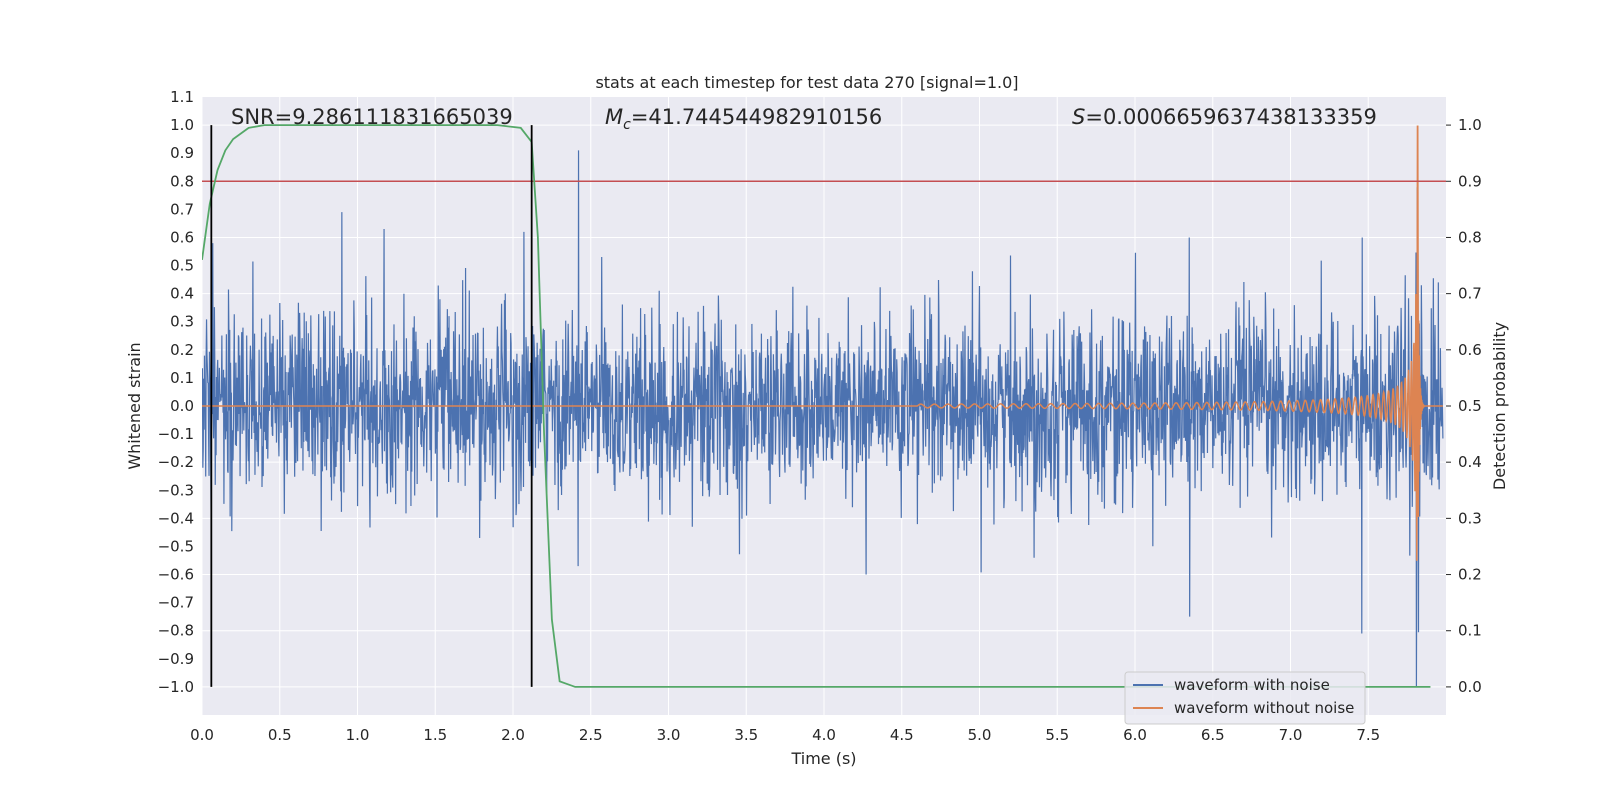  I want to click on y-axis-right-ticks: 1.0 0.9 0.8 0.7 0.6 0.5 0.4 0.3 0.2 0.1 0.0, so click(1464, 406).